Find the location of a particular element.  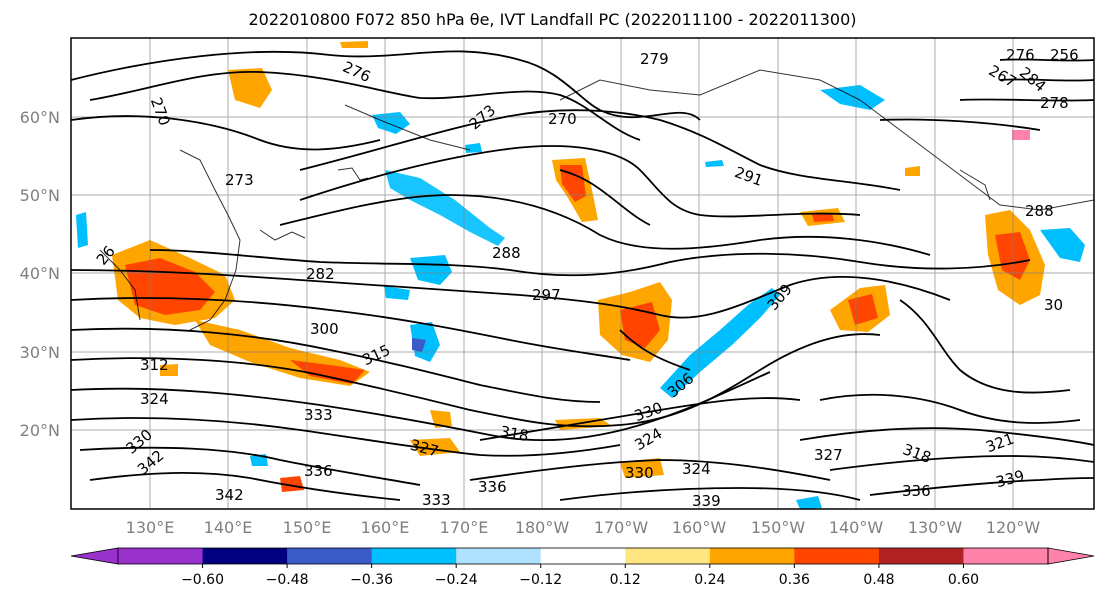

lon-tick-label: 170°W is located at coordinates (621, 527).